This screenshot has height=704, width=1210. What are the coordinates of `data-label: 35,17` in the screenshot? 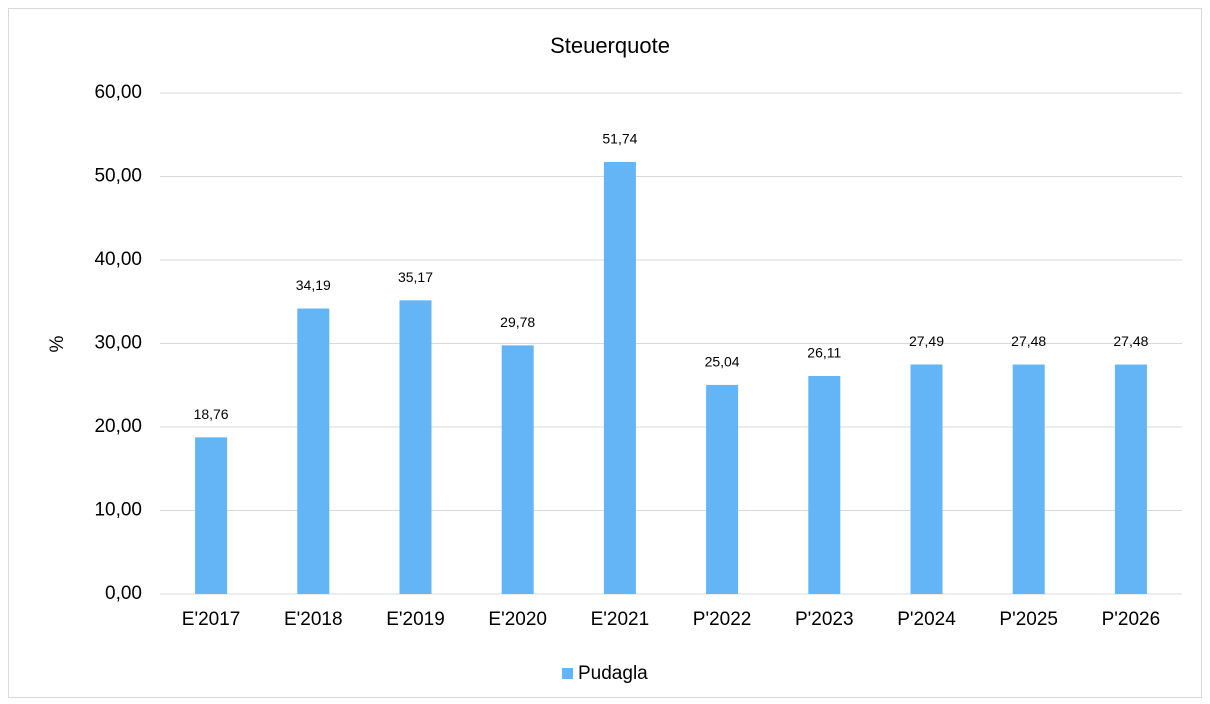 It's located at (415, 277).